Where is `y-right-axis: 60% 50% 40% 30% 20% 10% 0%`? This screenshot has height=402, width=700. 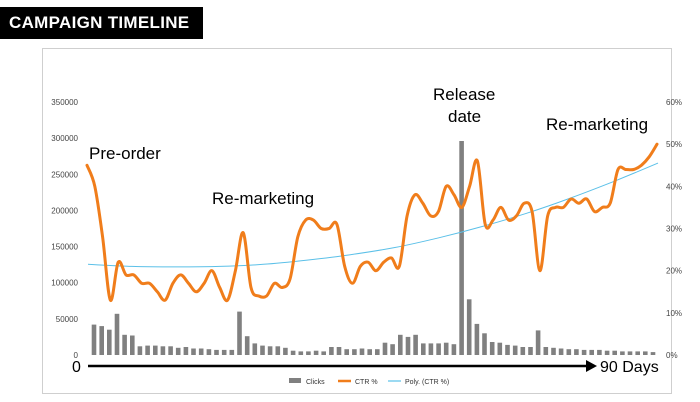
y-right-axis: 60% 50% 40% 30% 20% 10% 0% is located at coordinates (674, 229).